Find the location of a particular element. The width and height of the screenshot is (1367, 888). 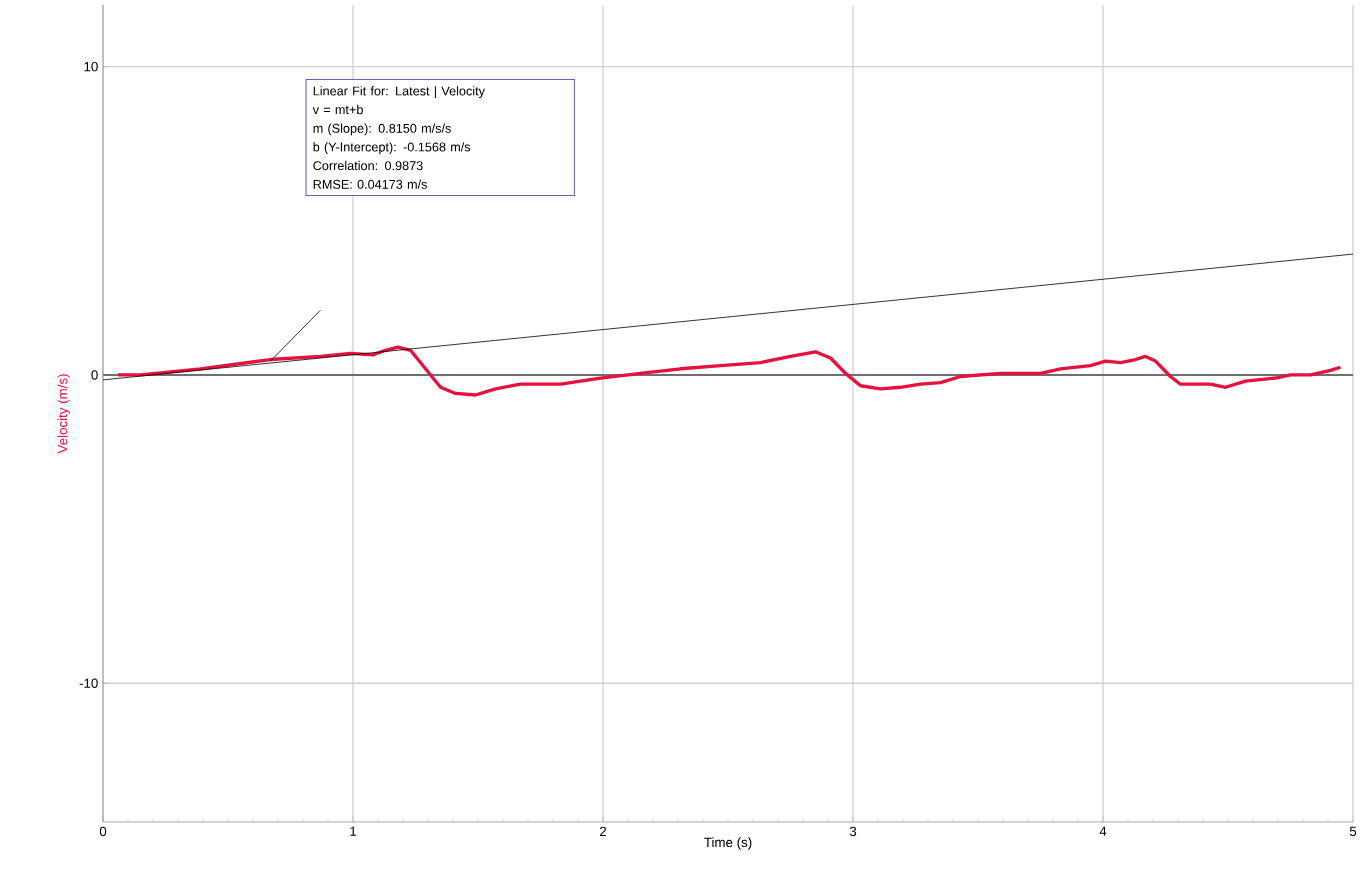

x-tick-label: 2 is located at coordinates (603, 831).